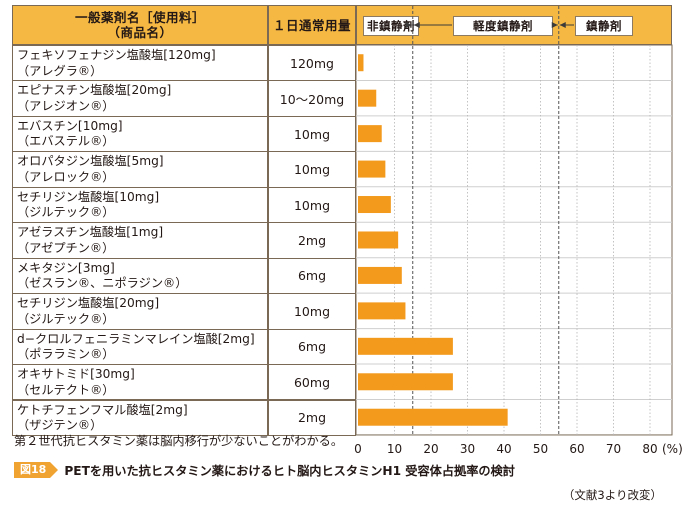 The image size is (690, 513). Describe the element at coordinates (649, 449) in the screenshot. I see `x-tick-label: 80` at that location.